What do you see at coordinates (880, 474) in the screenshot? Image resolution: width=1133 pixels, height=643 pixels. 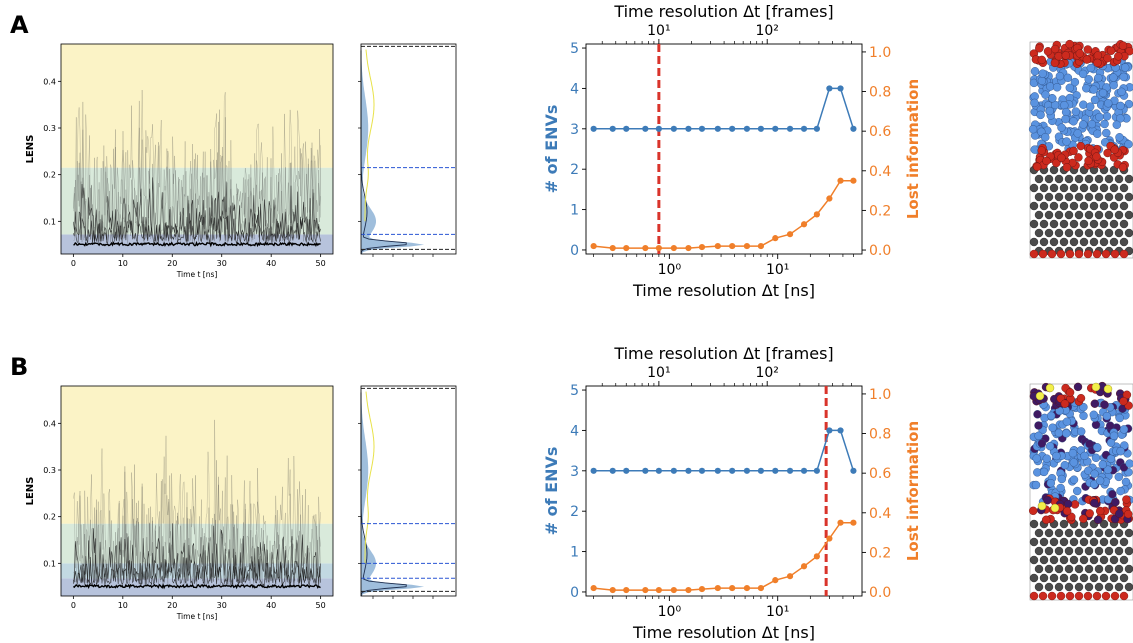 I see `right-tick-label: 0.6` at bounding box center [880, 474].